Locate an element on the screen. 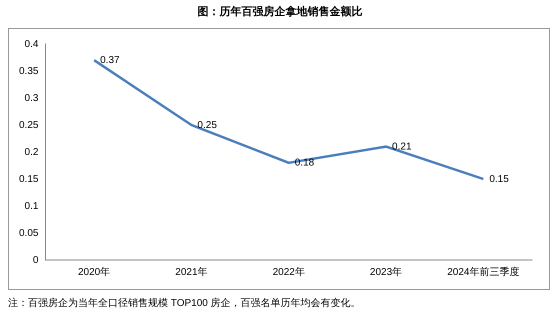  chart-title: 图：历年百强房企拿地销售金额比 is located at coordinates (280, 11).